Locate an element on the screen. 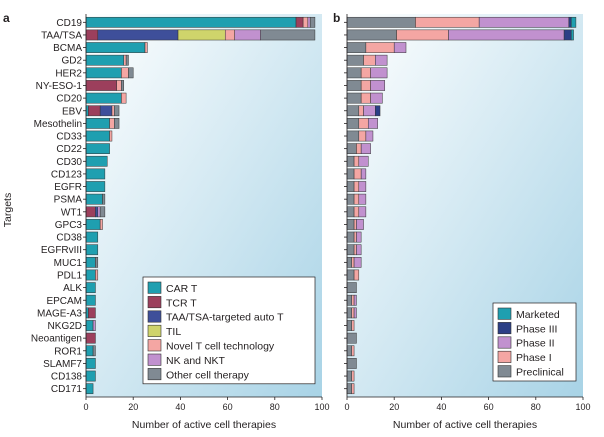 The width and height of the screenshot is (604, 437). bar-b-cd38-phase-ii is located at coordinates (359, 237).